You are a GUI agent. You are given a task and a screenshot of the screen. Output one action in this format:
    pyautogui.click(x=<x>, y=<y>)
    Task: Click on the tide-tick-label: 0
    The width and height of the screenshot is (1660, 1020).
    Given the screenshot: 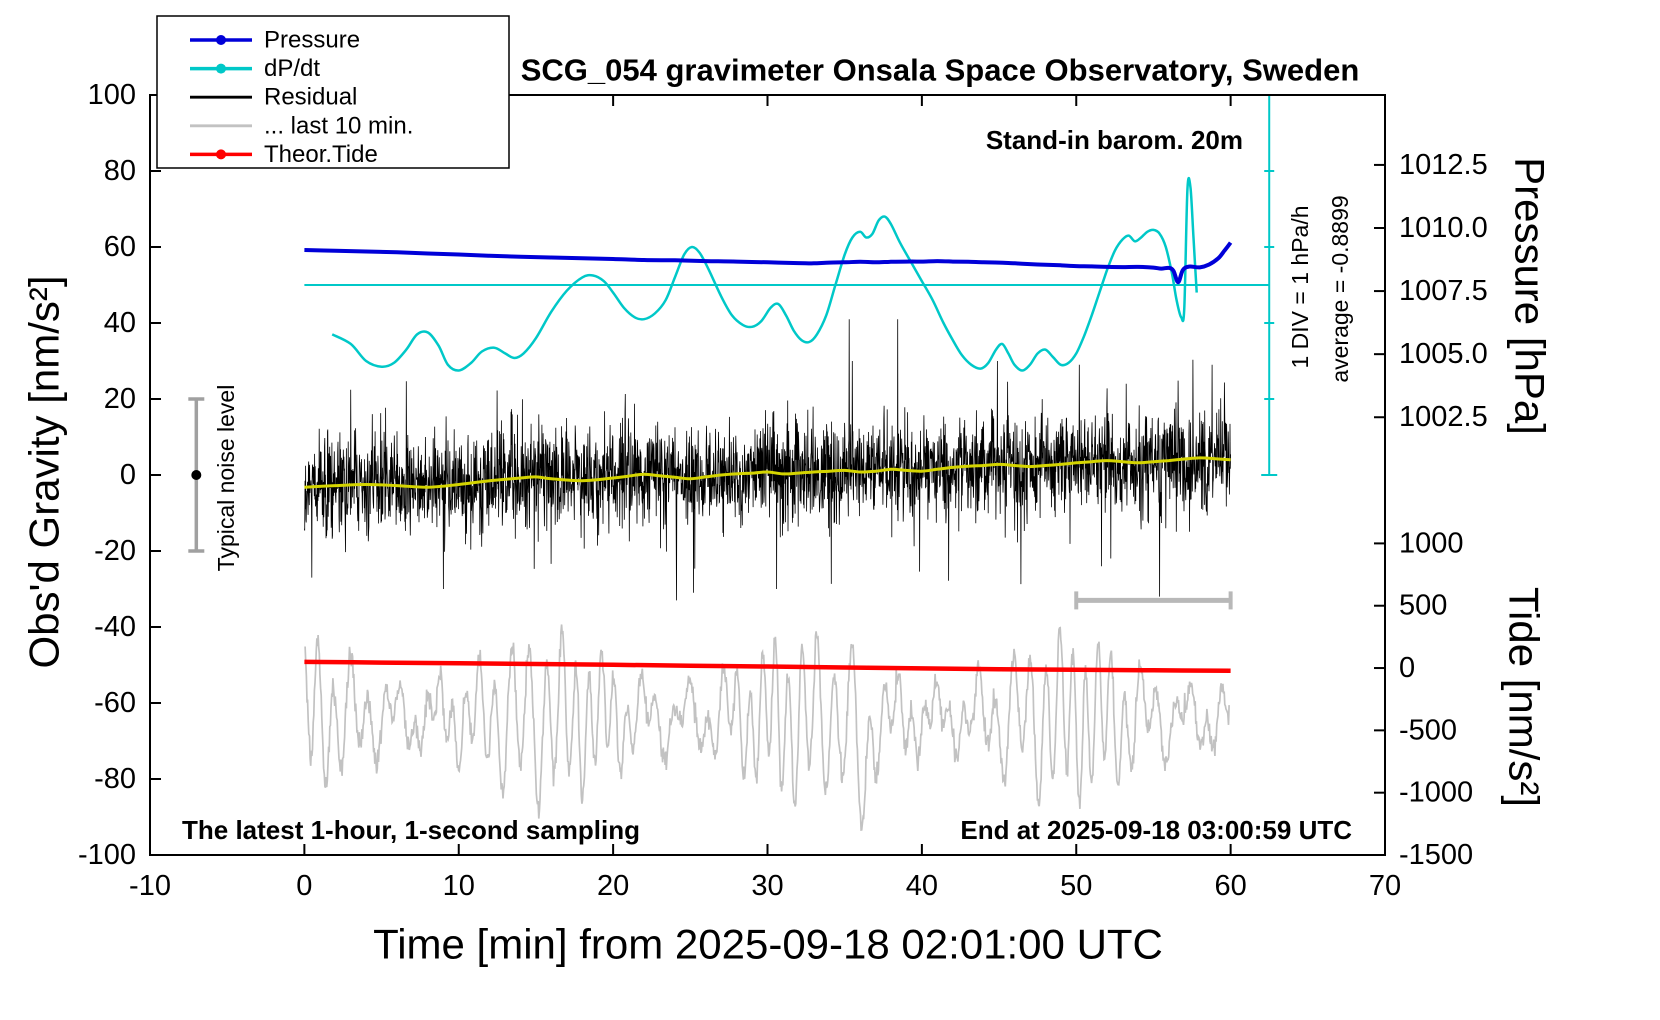 What is the action you would take?
    pyautogui.click(x=1407, y=668)
    